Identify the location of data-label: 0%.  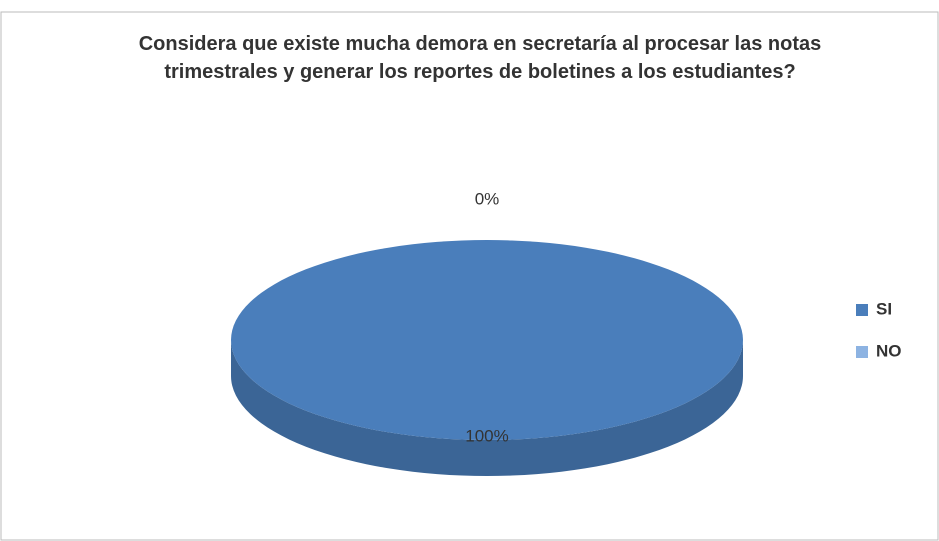
(487, 198).